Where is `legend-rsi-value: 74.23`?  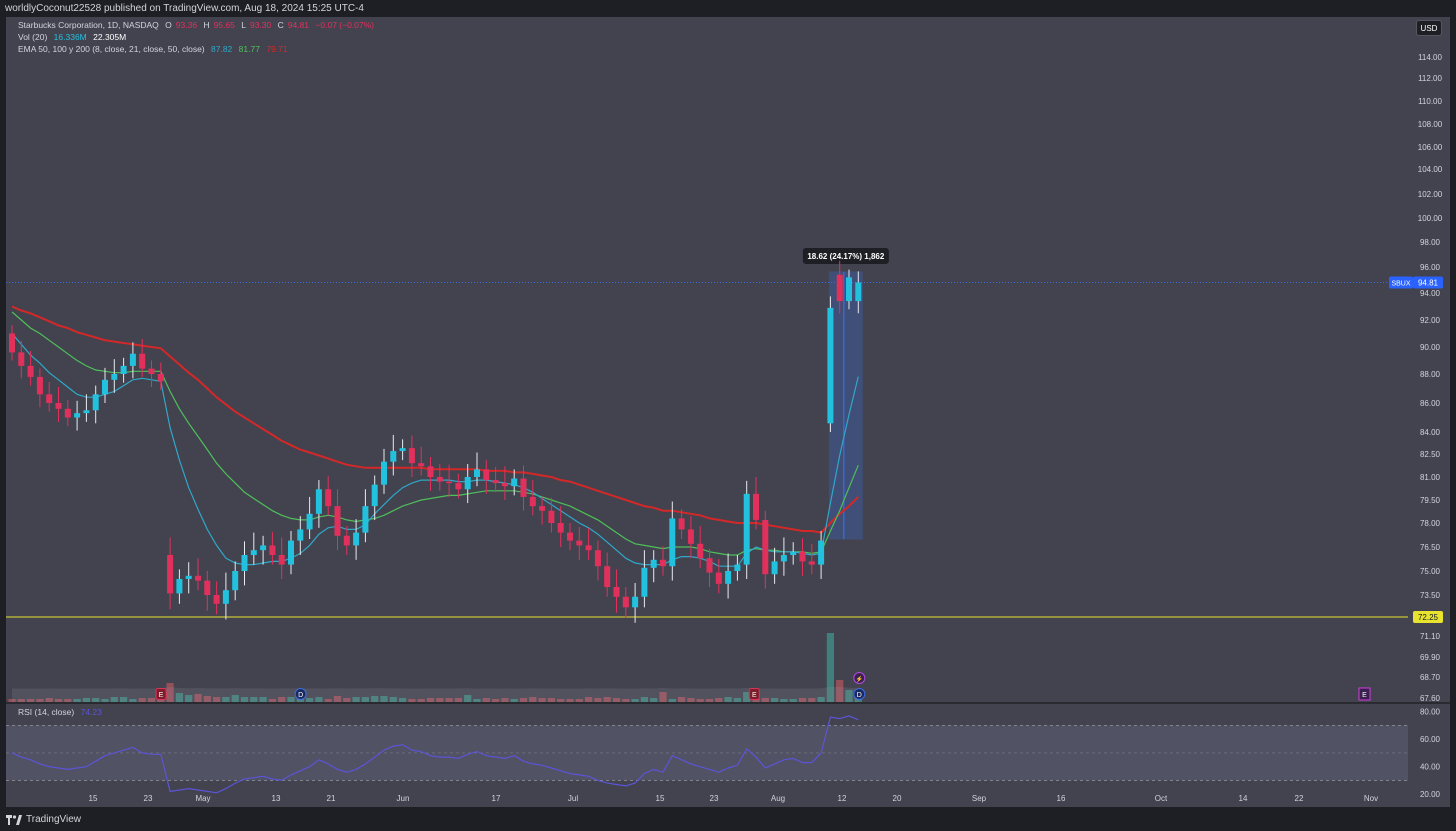
legend-rsi-value: 74.23 is located at coordinates (91, 712).